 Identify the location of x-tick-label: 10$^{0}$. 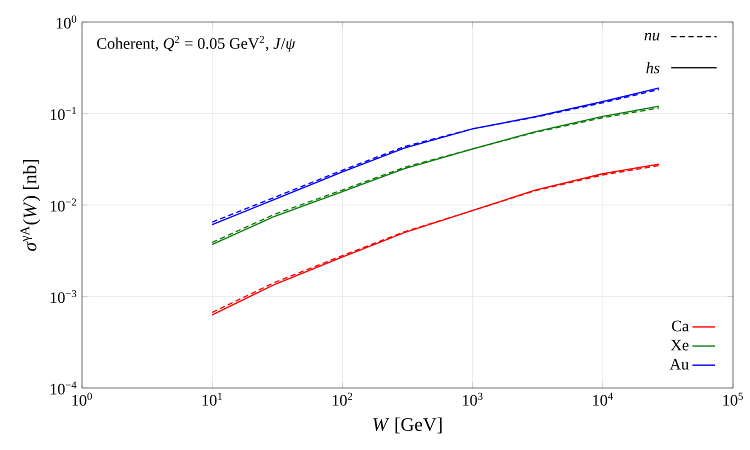
(82, 399).